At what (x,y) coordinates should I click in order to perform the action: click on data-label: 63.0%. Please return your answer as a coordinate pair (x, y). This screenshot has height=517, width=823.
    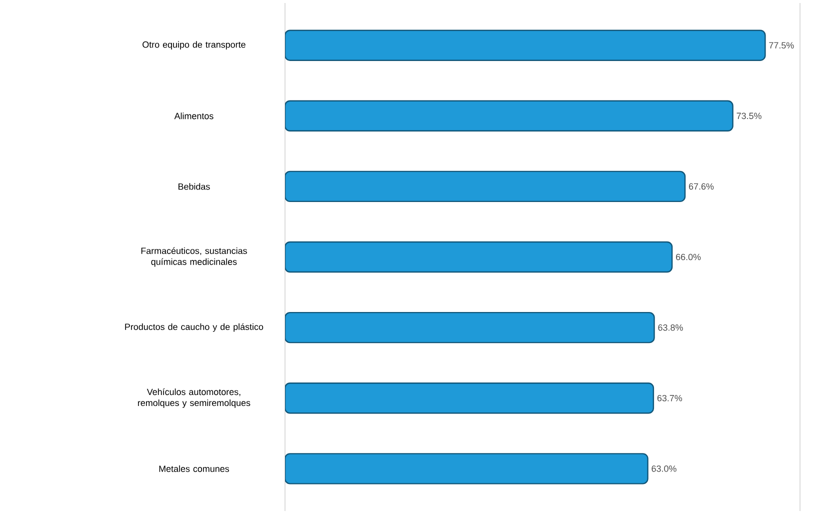
    Looking at the image, I should click on (664, 468).